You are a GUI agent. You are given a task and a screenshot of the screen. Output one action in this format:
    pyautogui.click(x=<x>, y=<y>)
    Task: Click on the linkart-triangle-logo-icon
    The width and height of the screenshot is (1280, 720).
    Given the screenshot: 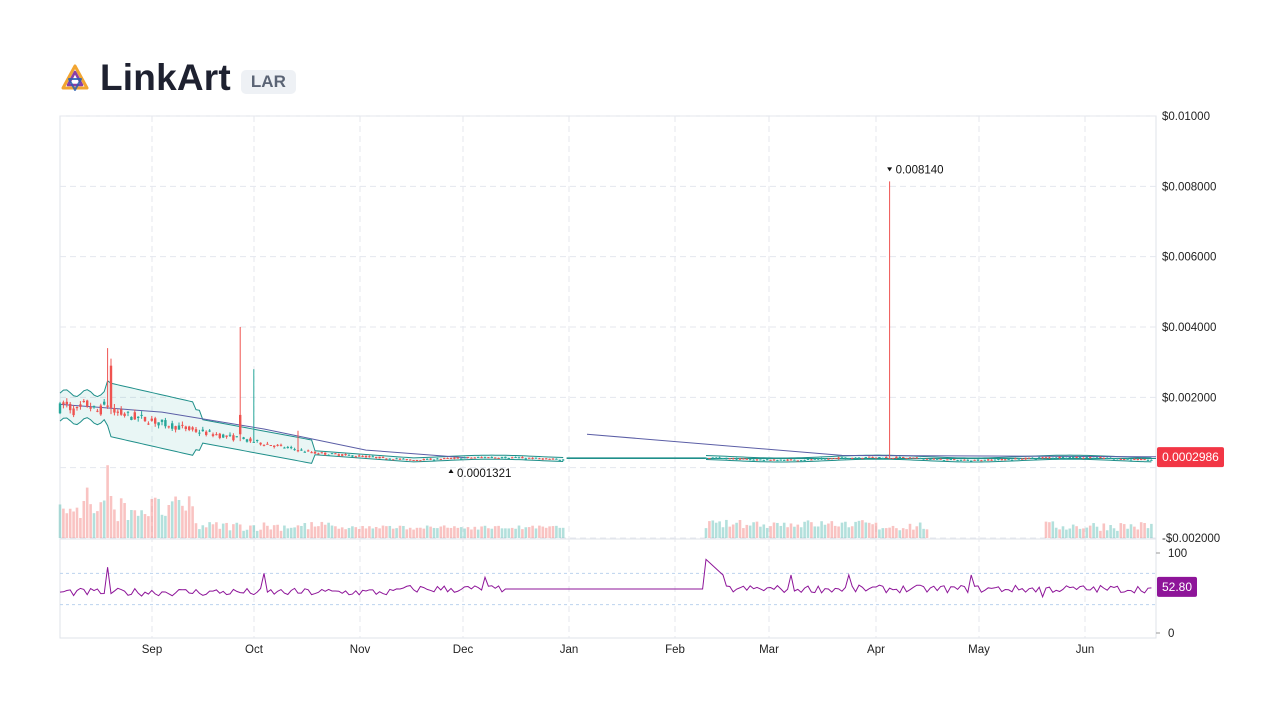 What is the action you would take?
    pyautogui.click(x=75, y=77)
    